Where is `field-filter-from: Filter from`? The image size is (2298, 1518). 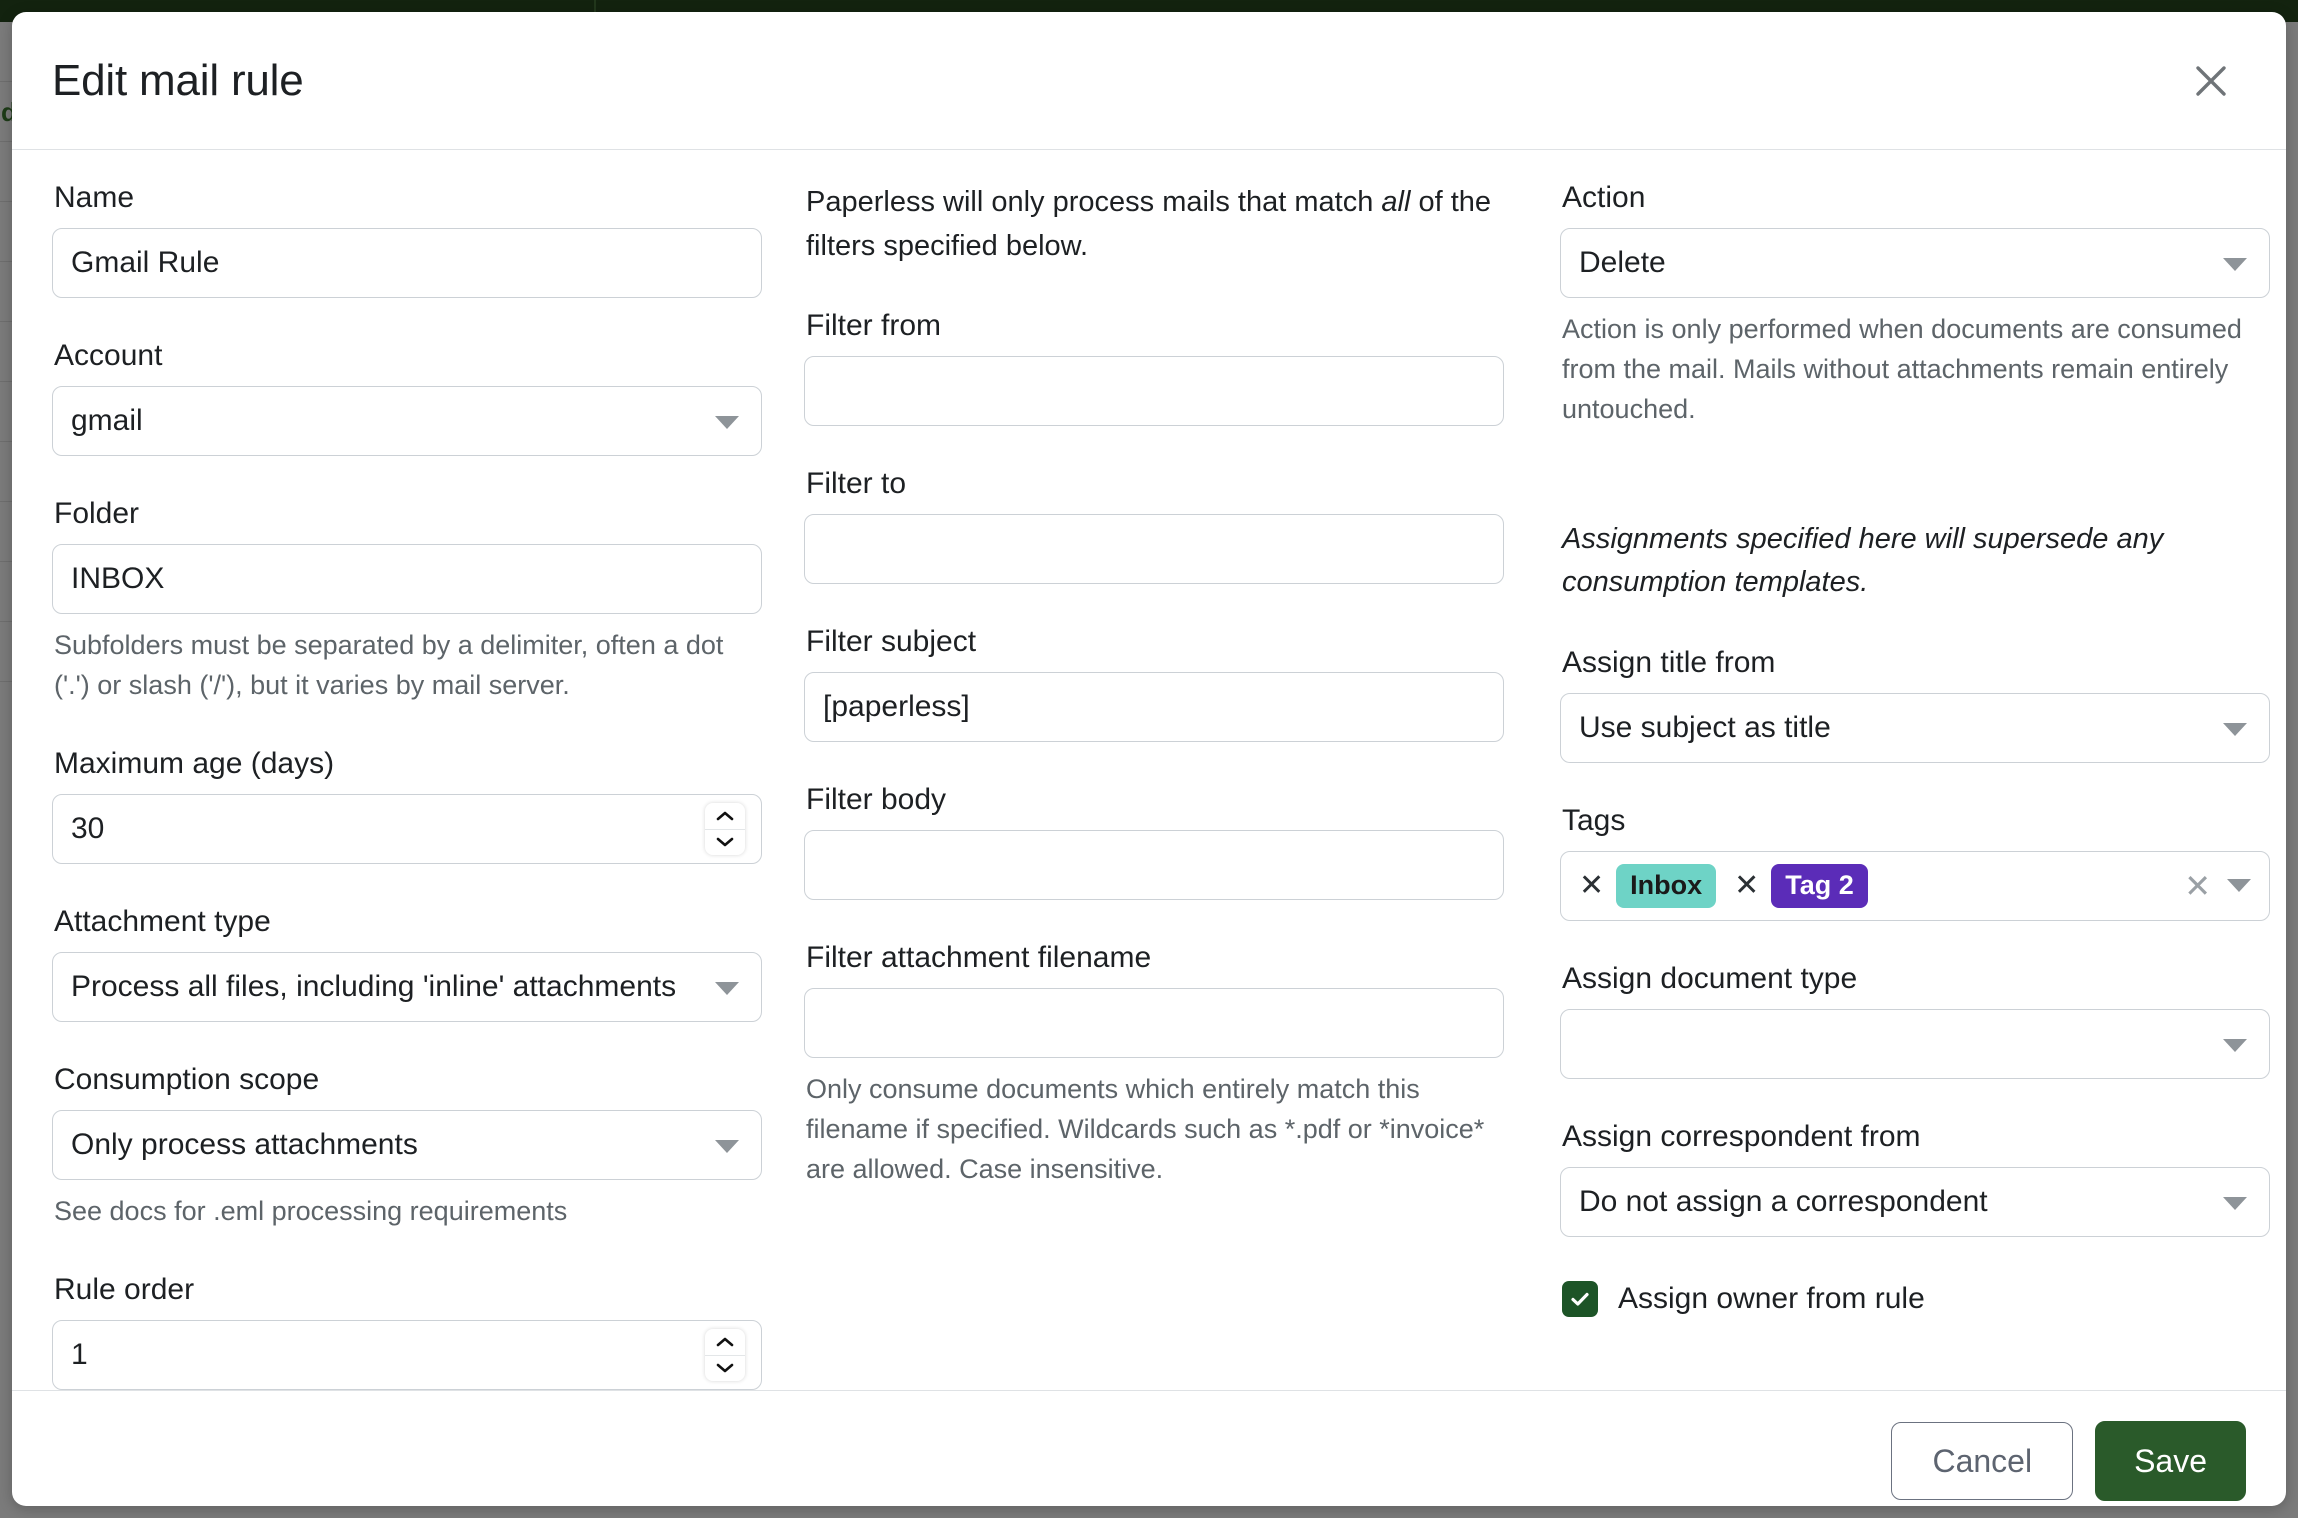
field-filter-from: Filter from is located at coordinates (1154, 367).